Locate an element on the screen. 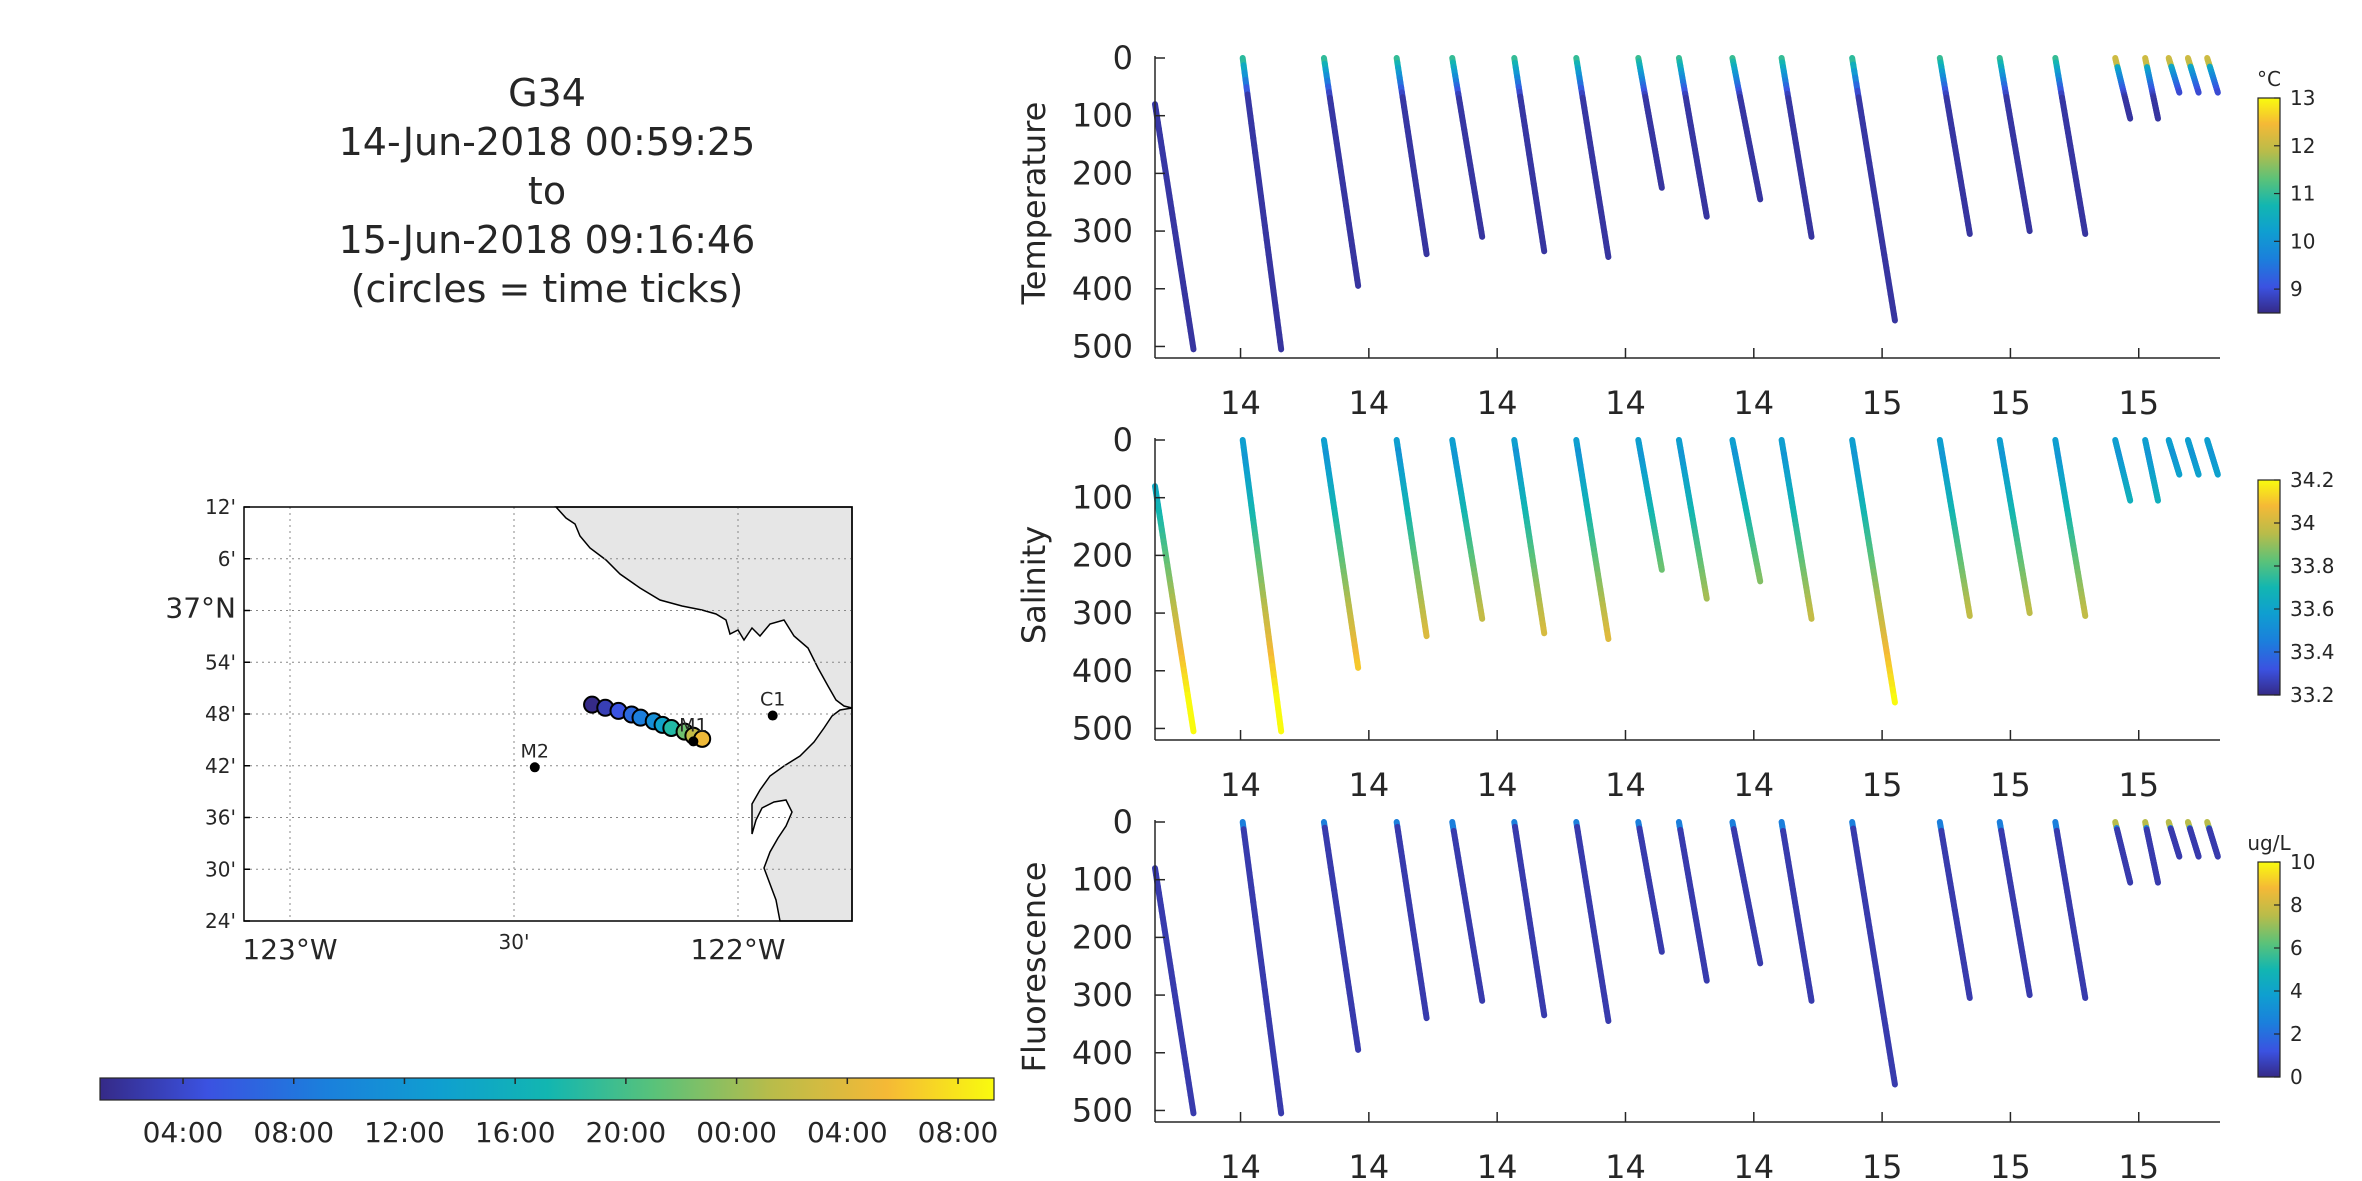  title-line-4: 15-Jun-2018 09:16:46 is located at coordinates (547, 240).